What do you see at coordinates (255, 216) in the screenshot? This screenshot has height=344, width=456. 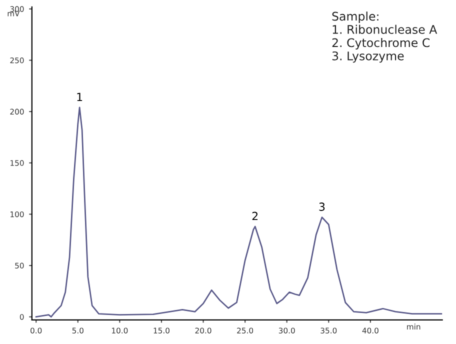 I see `annotation: 2` at bounding box center [255, 216].